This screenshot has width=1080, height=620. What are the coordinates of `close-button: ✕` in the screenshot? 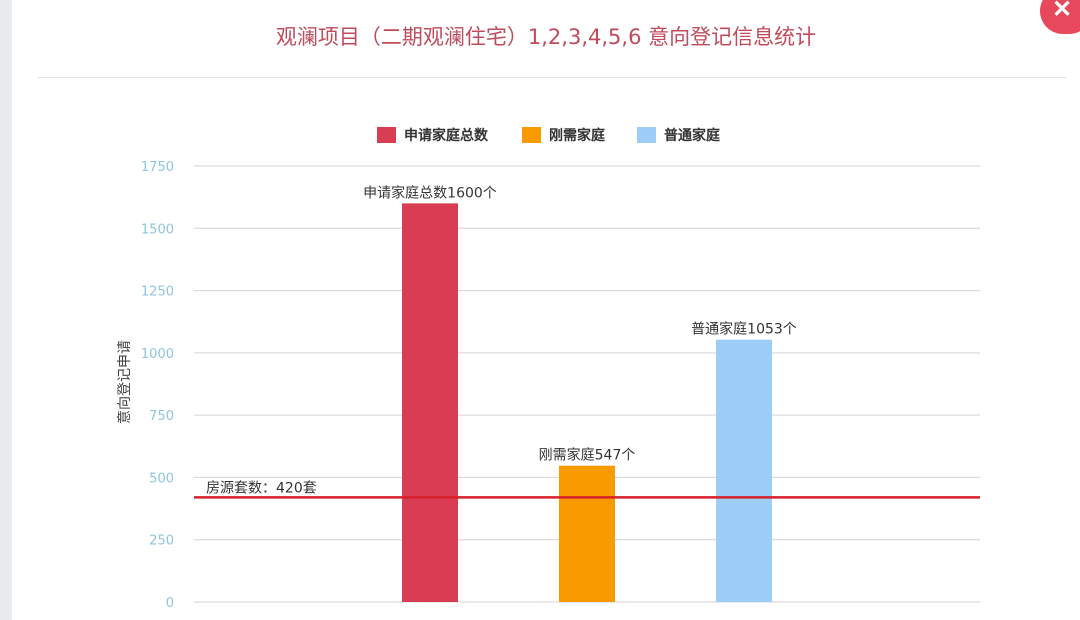 It's located at (1060, 17).